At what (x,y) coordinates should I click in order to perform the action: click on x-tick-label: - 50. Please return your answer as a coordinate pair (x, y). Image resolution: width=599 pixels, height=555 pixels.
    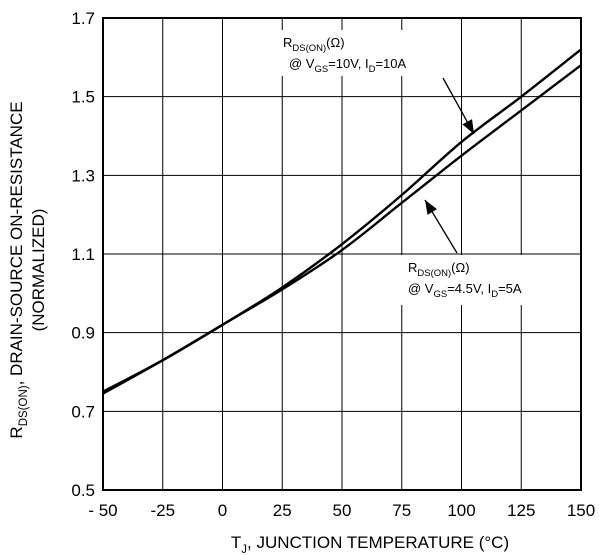
    Looking at the image, I should click on (102, 510).